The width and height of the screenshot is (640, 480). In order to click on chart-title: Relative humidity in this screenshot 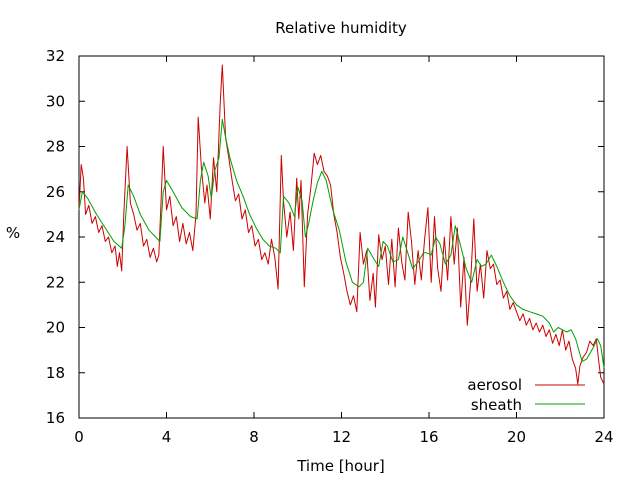, I will do `click(341, 28)`.